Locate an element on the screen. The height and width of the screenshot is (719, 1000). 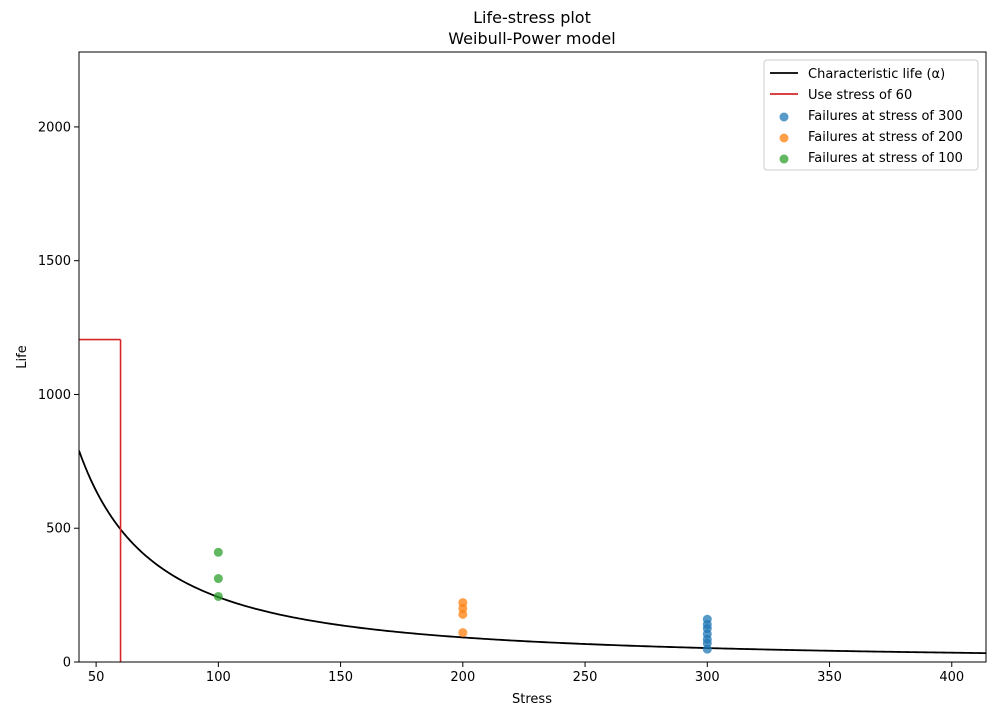
x-tick-label: 400 is located at coordinates (951, 677).